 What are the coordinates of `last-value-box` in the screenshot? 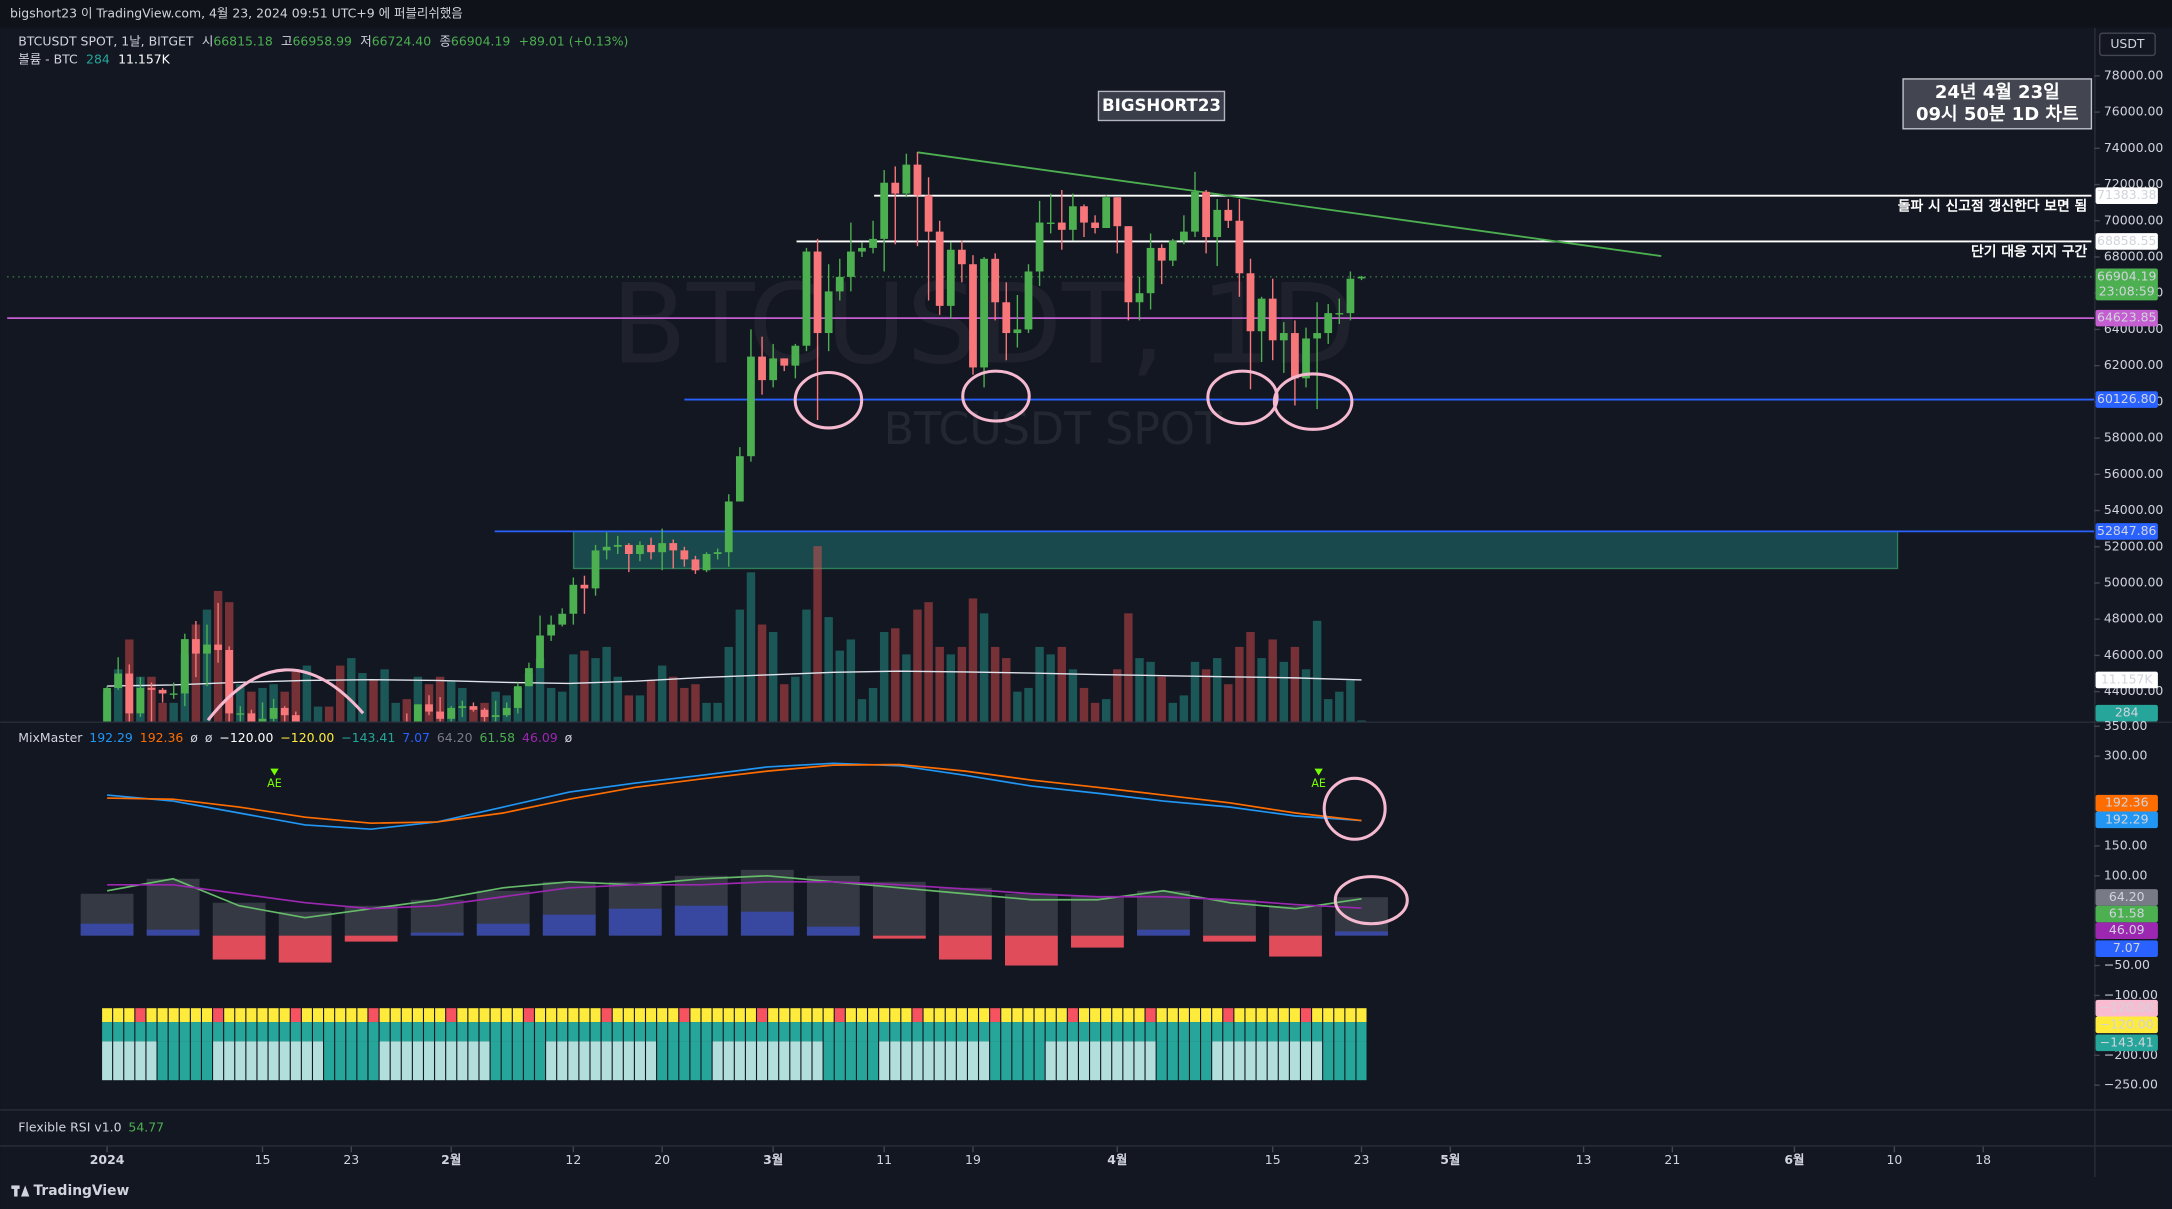 It's located at (2126, 1025).